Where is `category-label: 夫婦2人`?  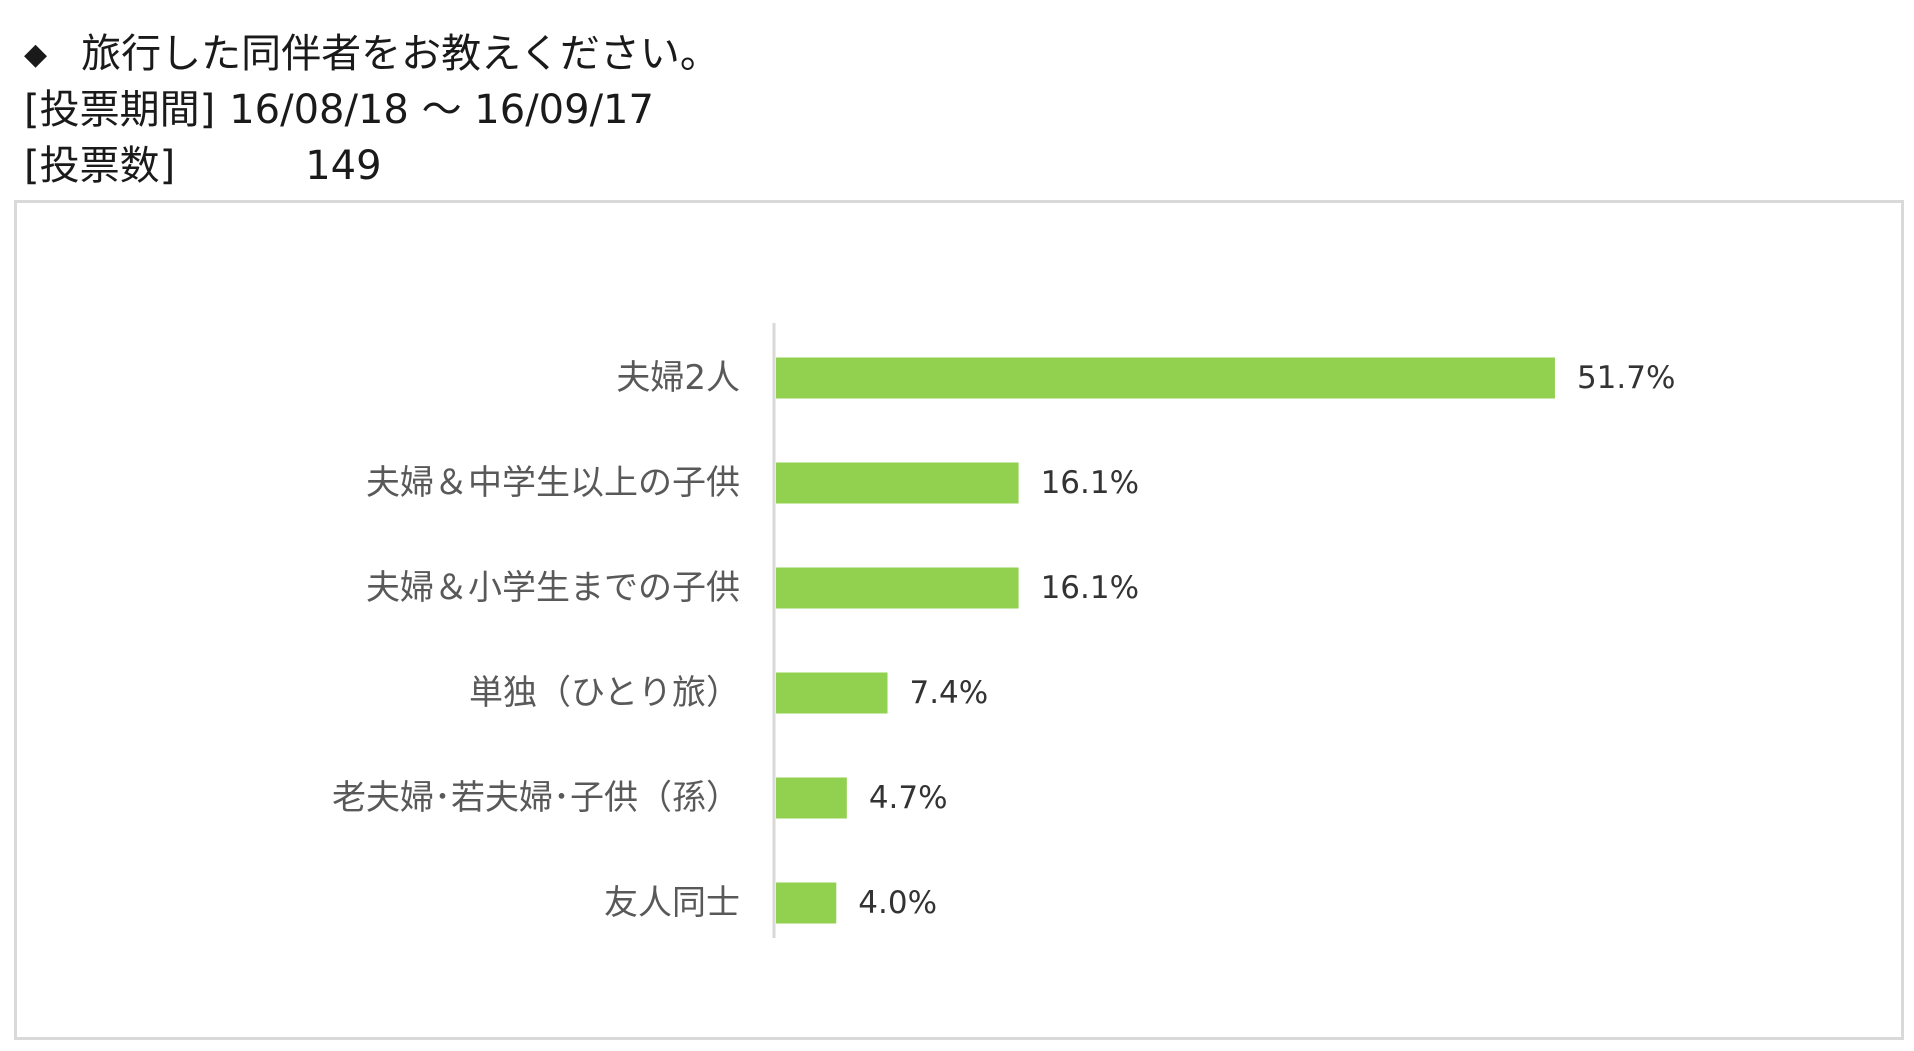
category-label: 夫婦2人 is located at coordinates (678, 378).